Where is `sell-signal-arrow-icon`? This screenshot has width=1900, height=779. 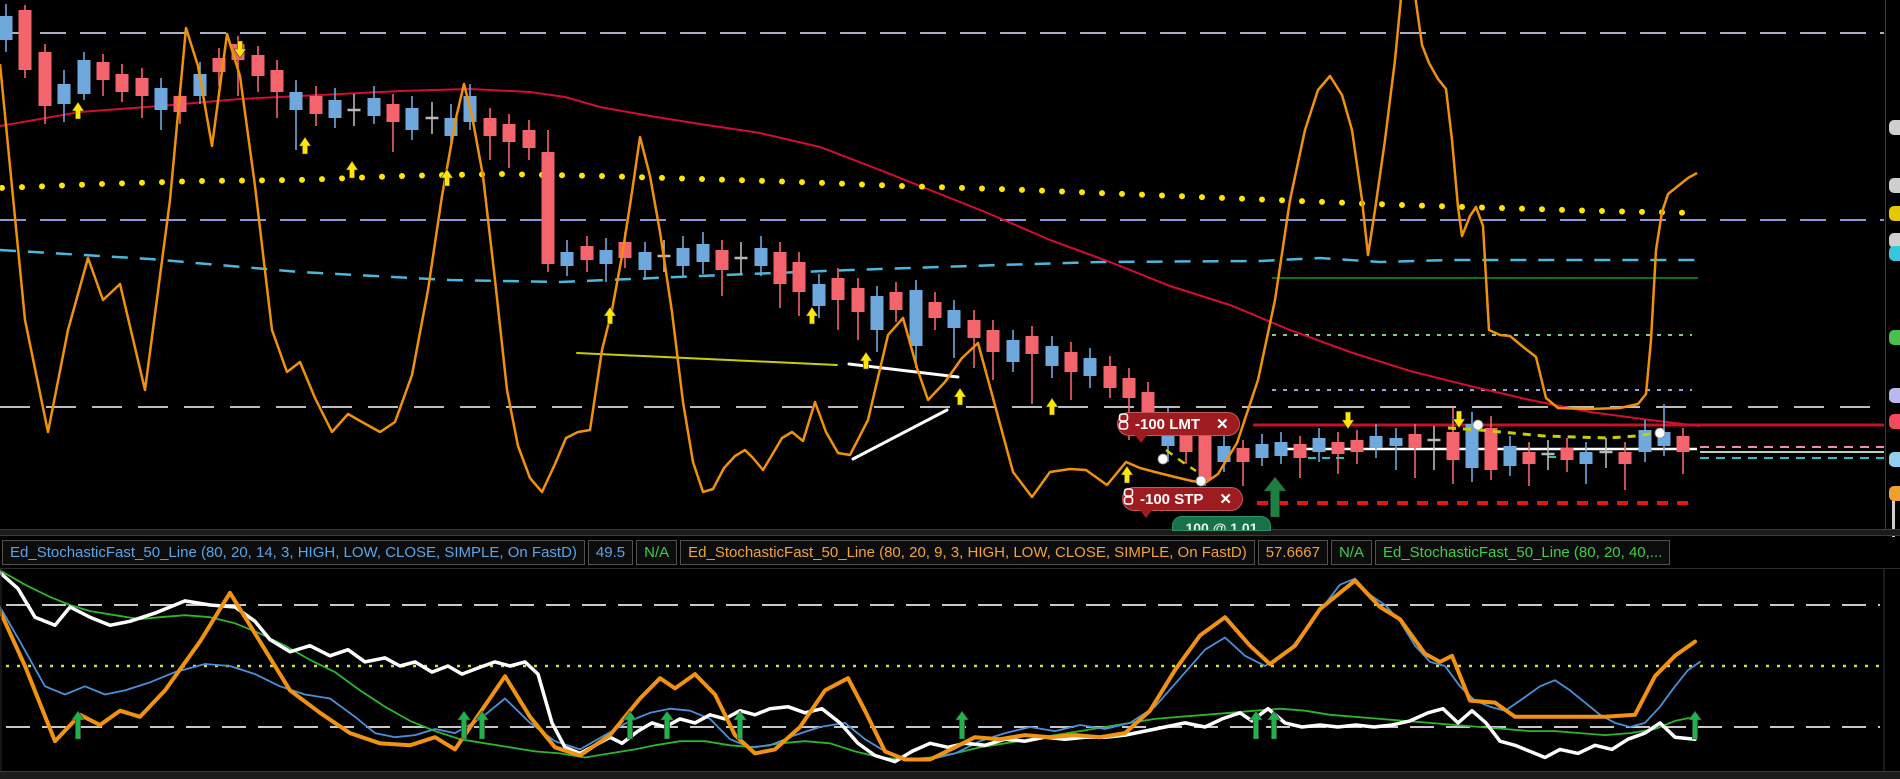
sell-signal-arrow-icon is located at coordinates (1459, 419).